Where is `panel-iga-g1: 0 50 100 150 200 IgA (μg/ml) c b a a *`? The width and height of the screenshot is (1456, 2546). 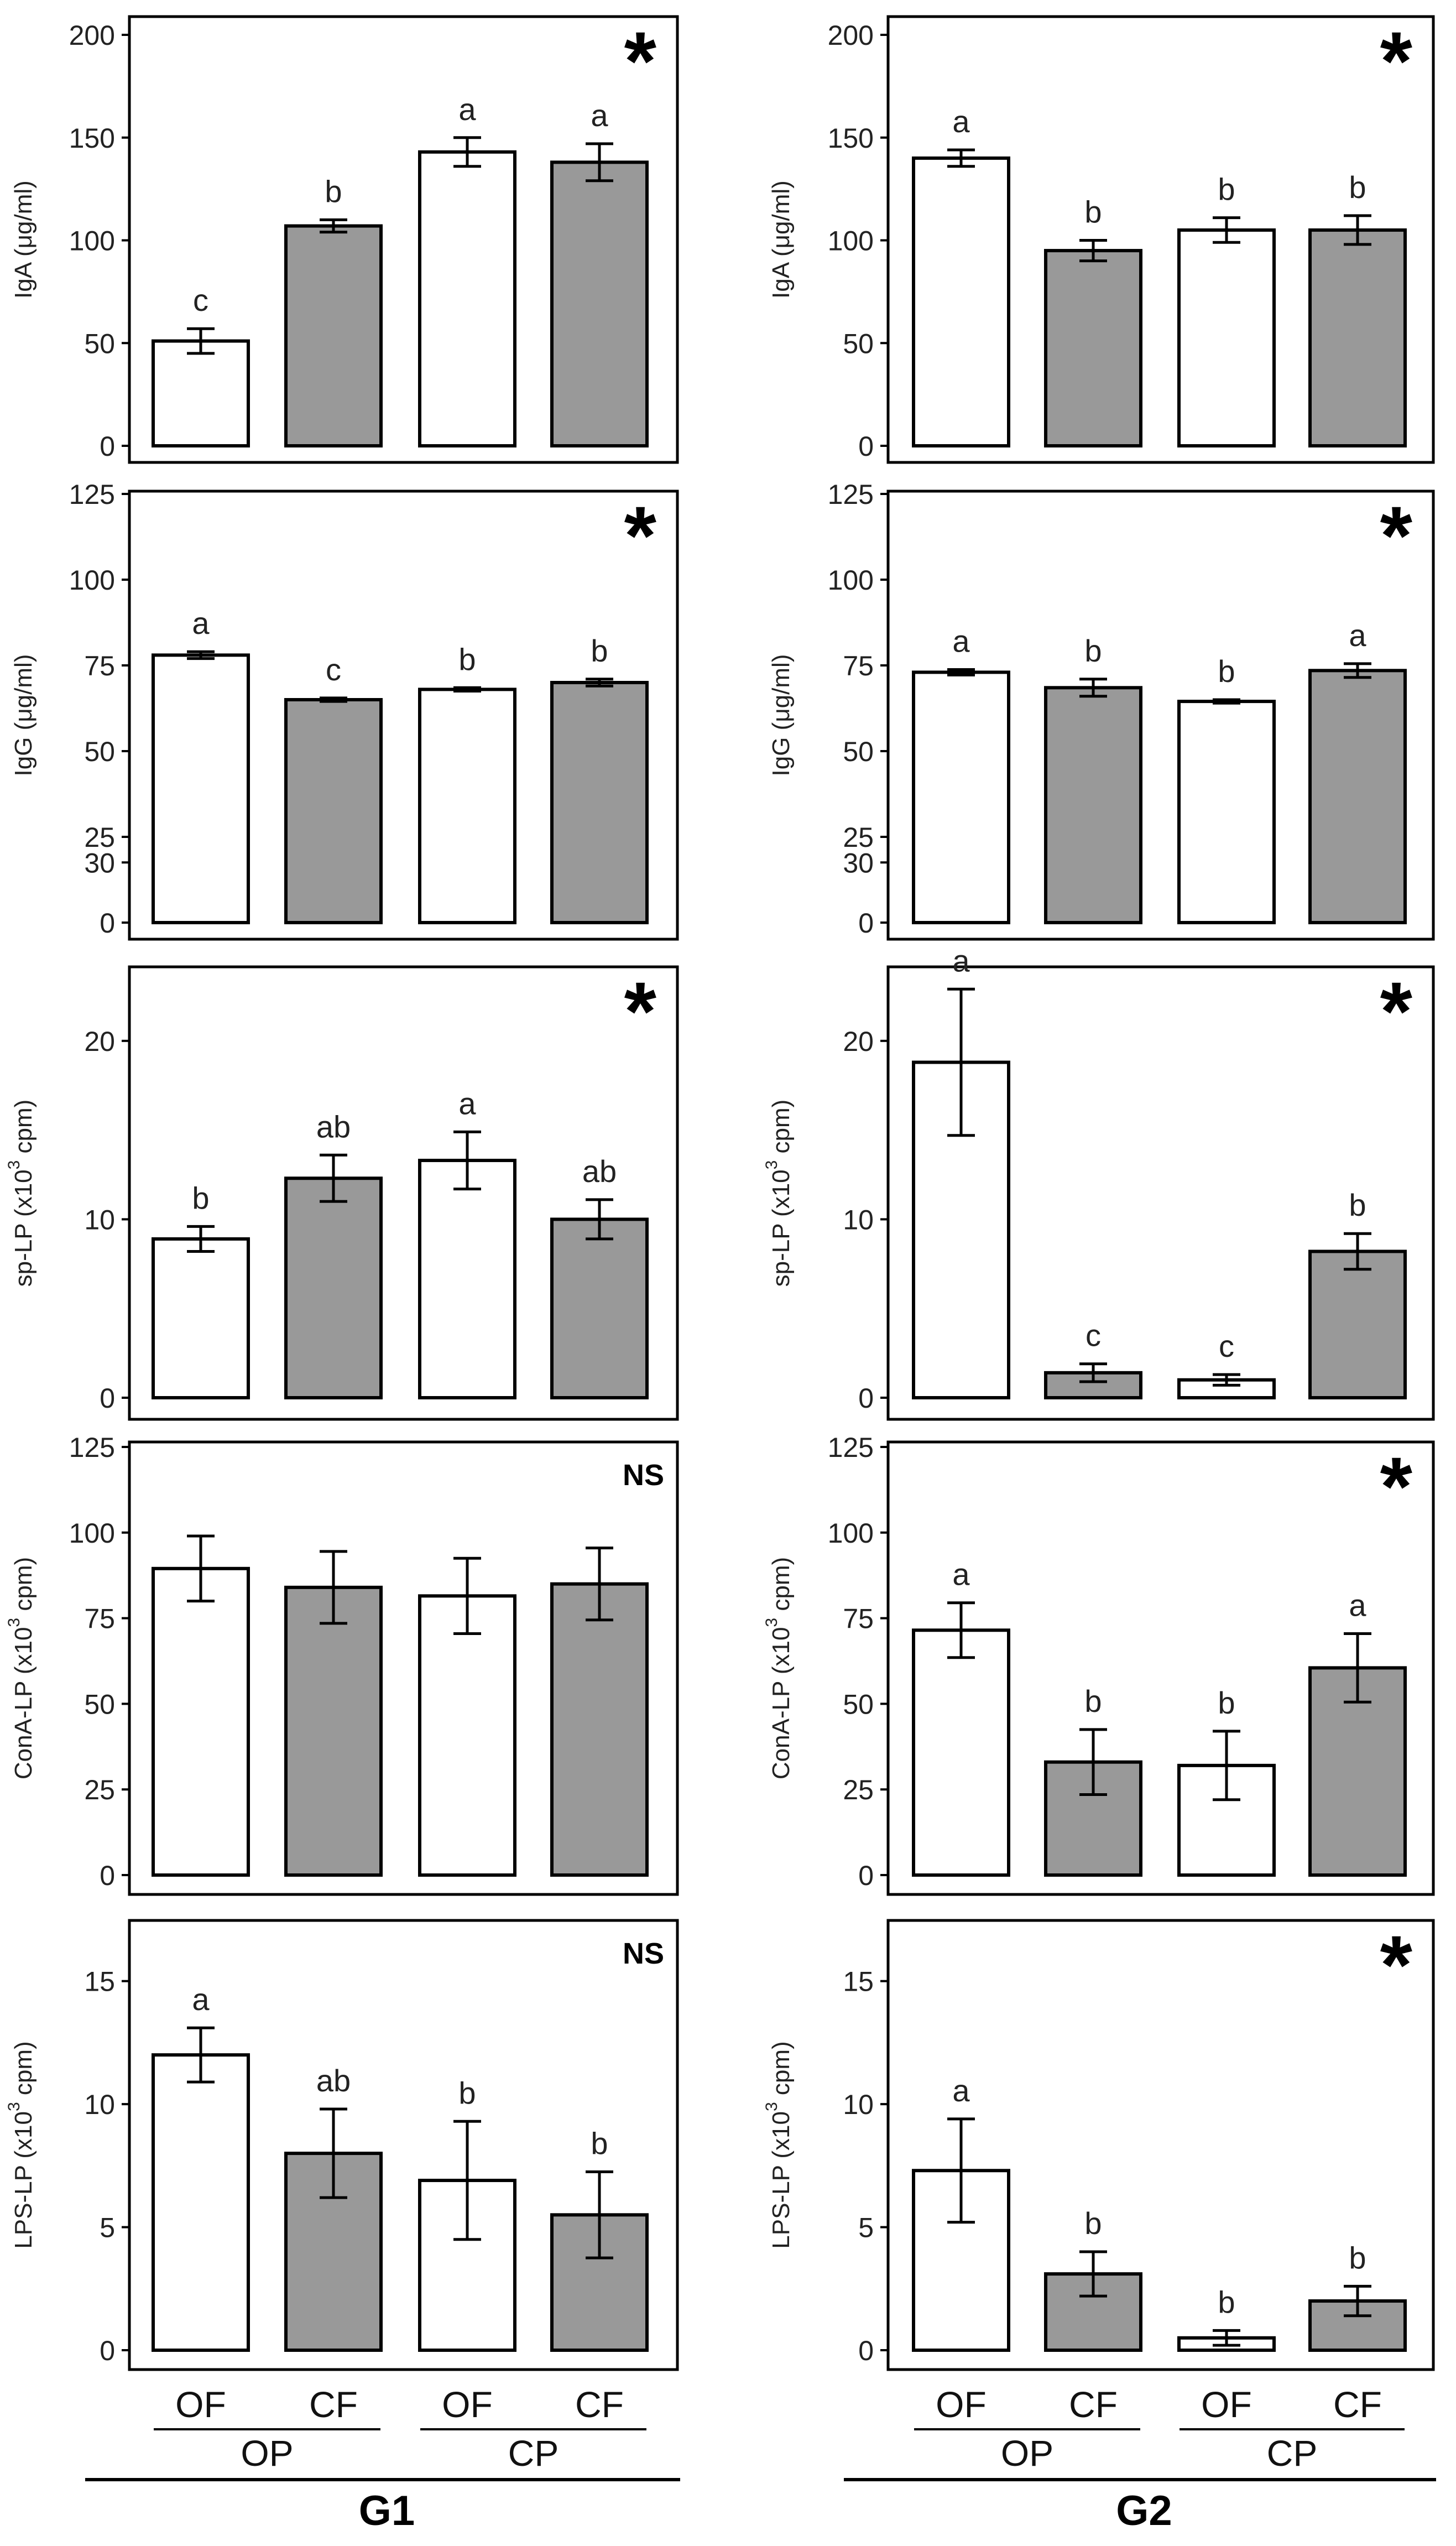
panel-iga-g1: 0 50 100 150 200 IgA (μg/ml) c b a a * is located at coordinates (344, 239).